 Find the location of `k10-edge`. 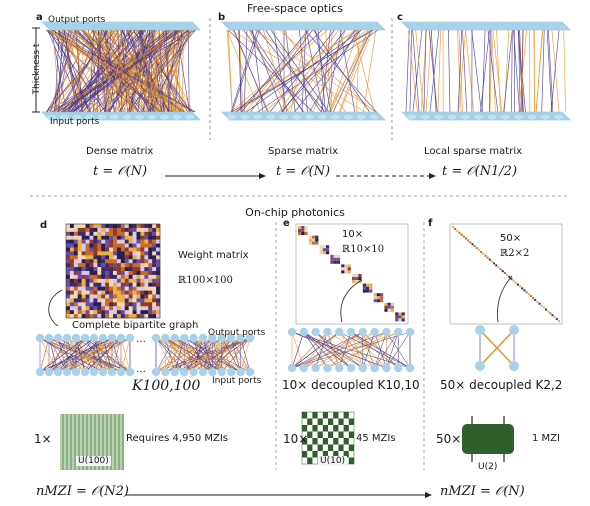

k10-edge is located at coordinates (315, 350).